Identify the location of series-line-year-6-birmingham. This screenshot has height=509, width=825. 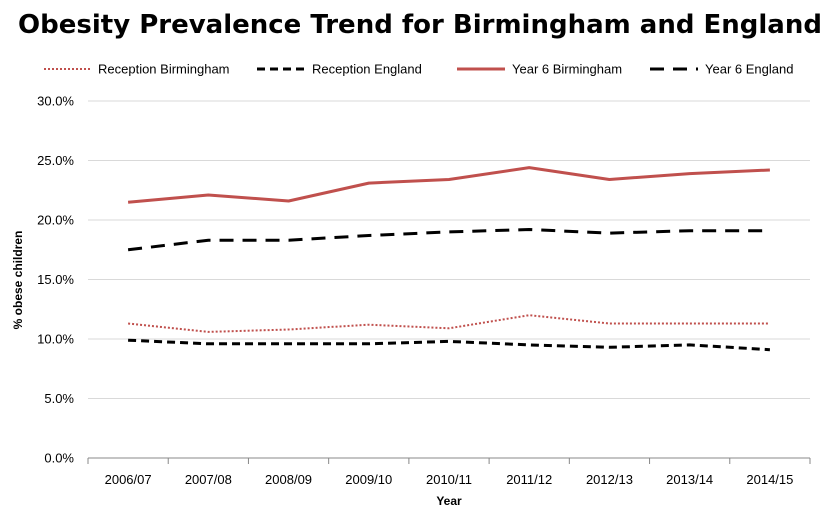
(448, 185).